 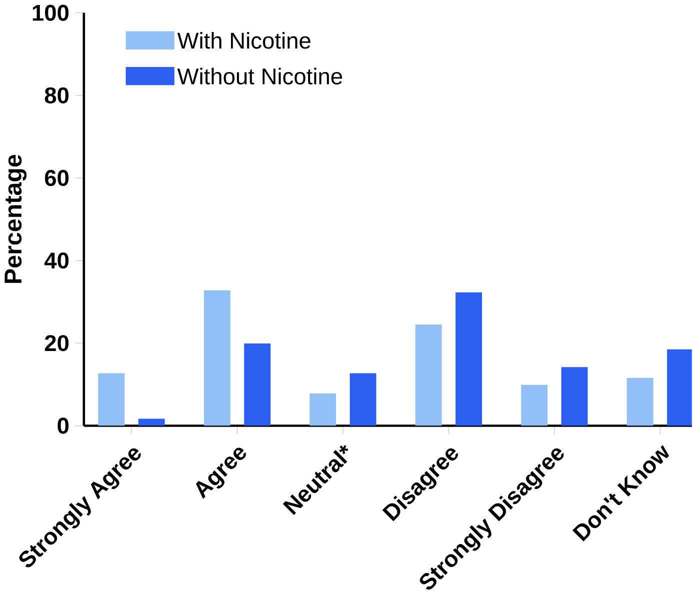 I want to click on y-tick-label: 100, so click(x=50, y=12).